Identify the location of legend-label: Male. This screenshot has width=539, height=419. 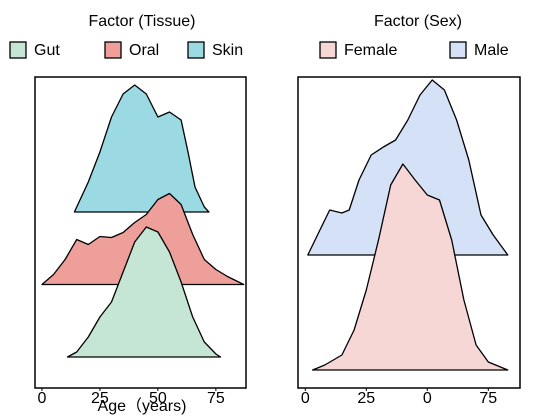
(491, 50).